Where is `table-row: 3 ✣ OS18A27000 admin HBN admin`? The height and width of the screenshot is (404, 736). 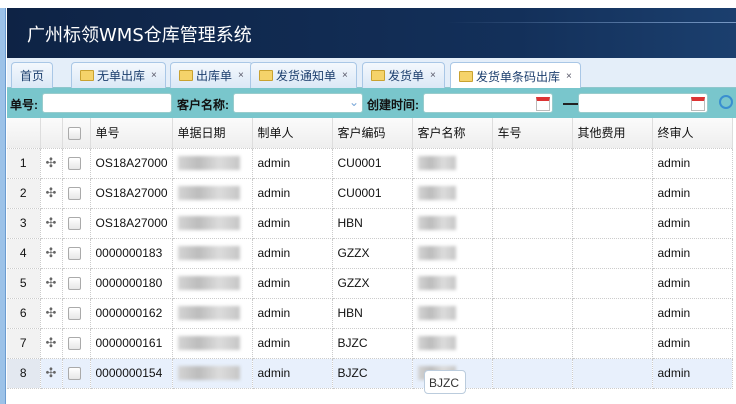
table-row: 3 ✣ OS18A27000 admin HBN admin is located at coordinates (370, 223).